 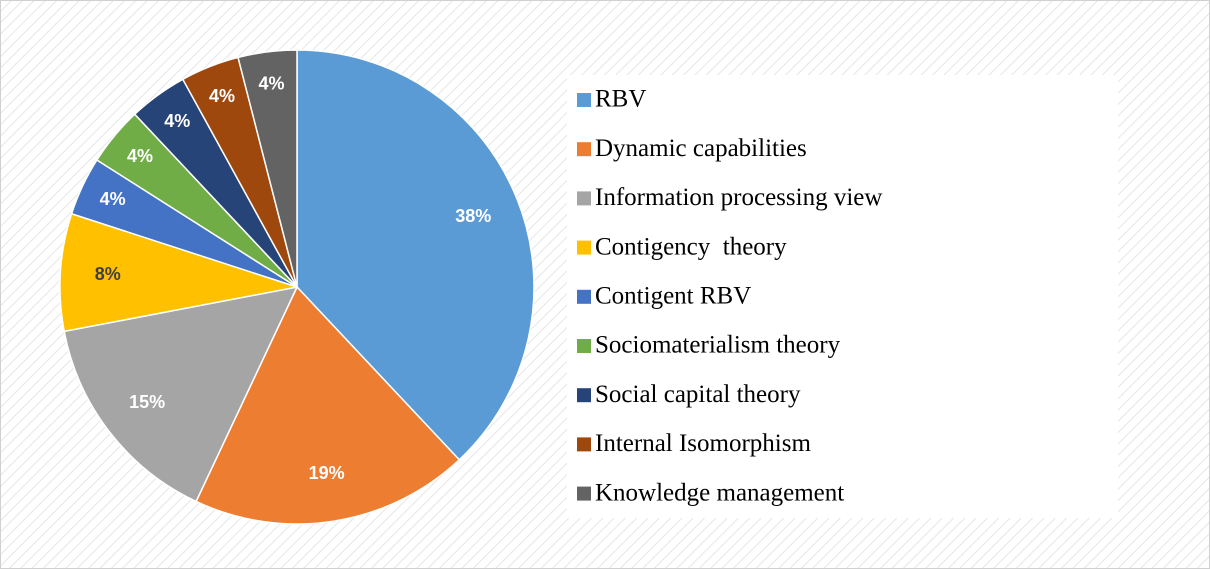 I want to click on legend-label: Contigent RBV, so click(x=673, y=296).